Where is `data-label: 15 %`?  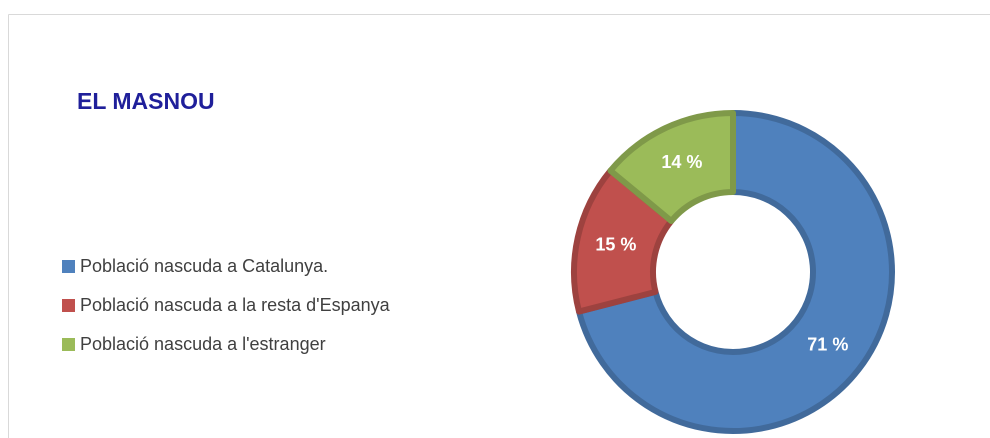 data-label: 15 % is located at coordinates (615, 245).